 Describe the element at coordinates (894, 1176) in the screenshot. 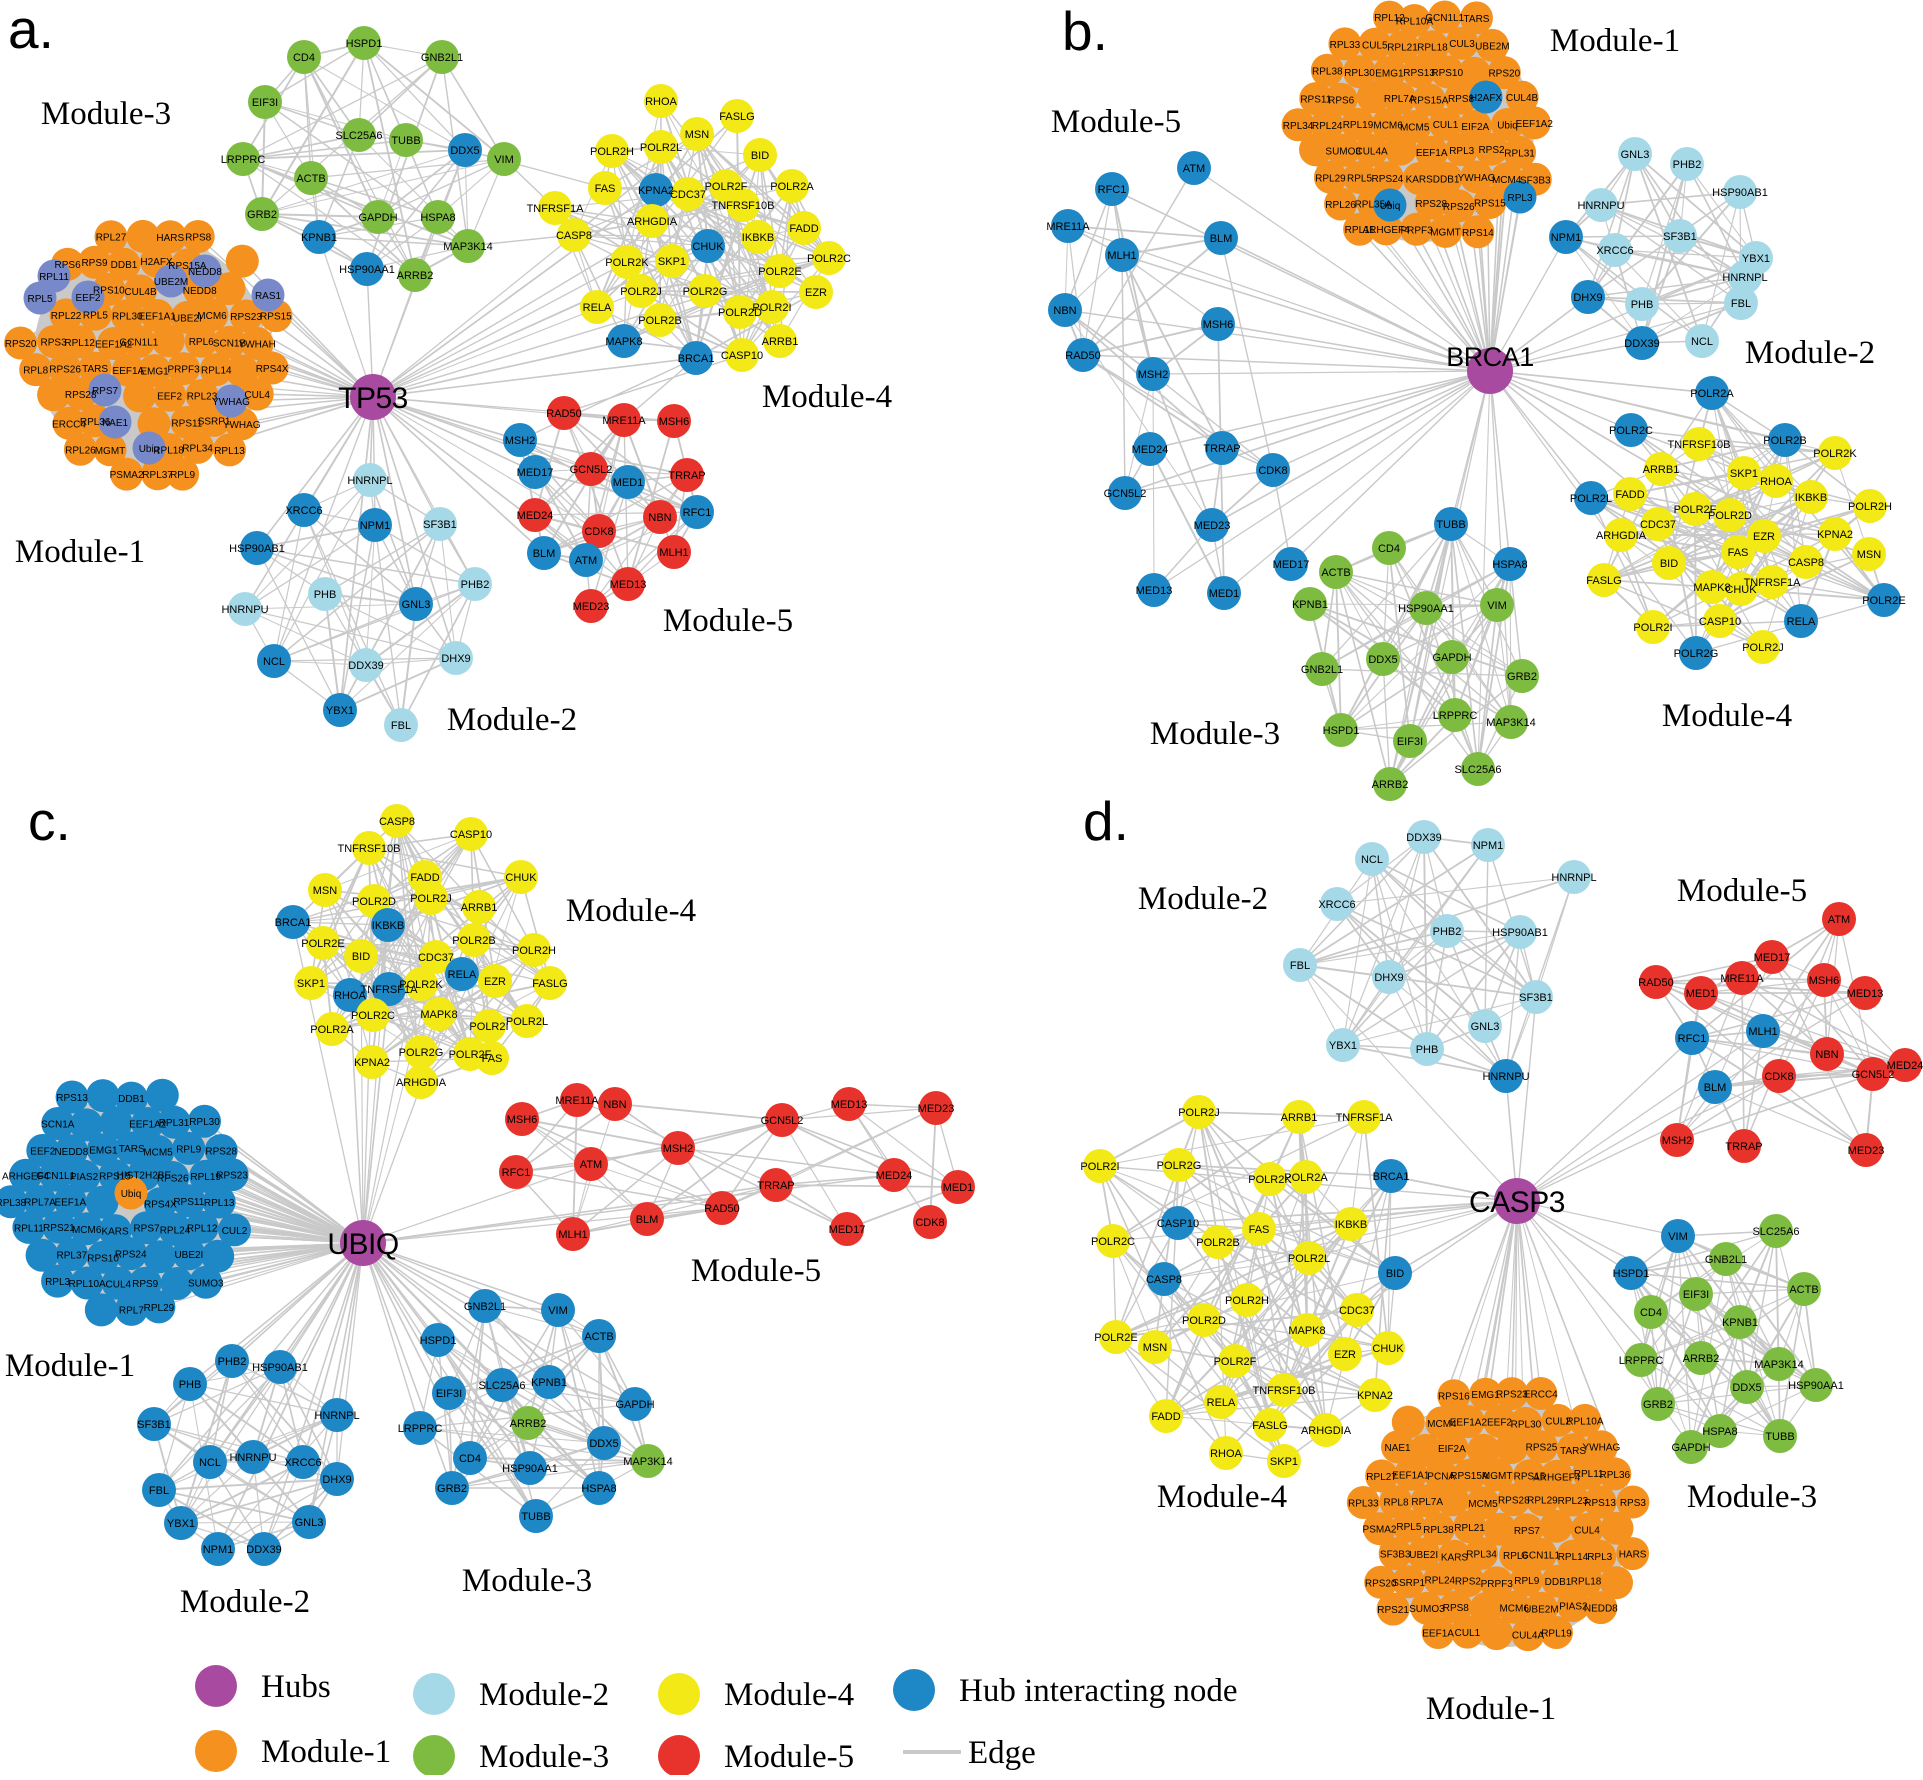

I see `svg-text: MED24` at that location.